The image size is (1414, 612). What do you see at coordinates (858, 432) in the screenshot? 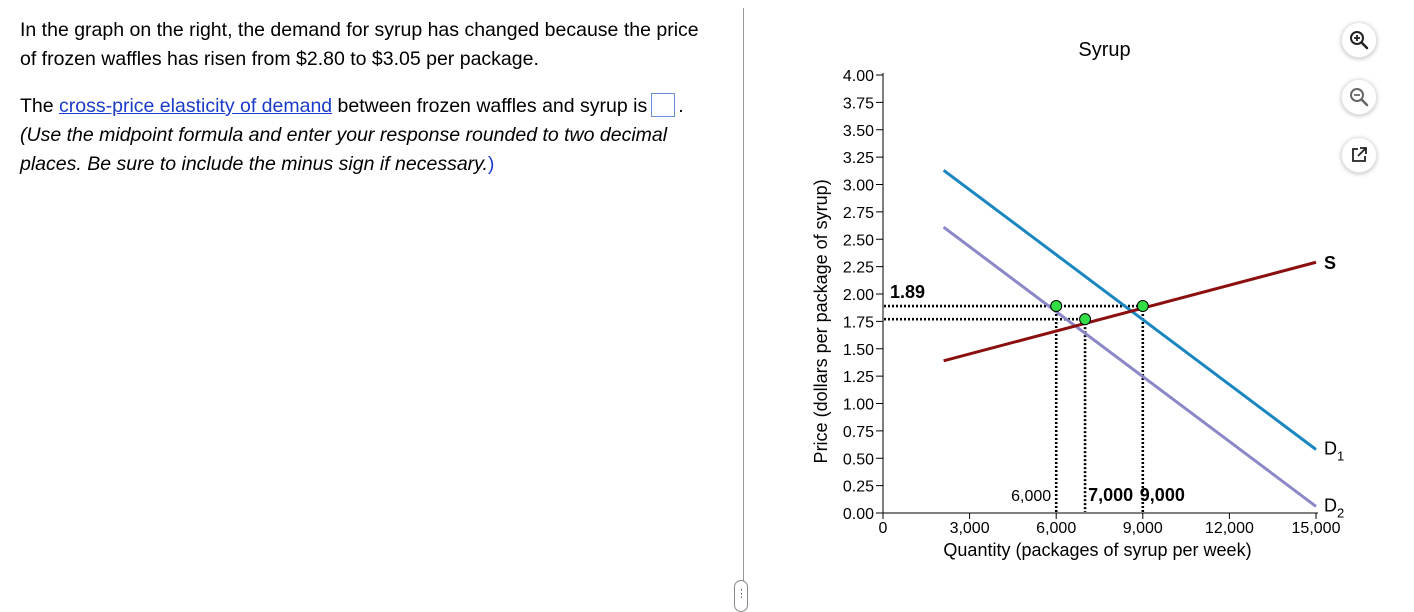
I see `y-tick-label: 0.75` at bounding box center [858, 432].